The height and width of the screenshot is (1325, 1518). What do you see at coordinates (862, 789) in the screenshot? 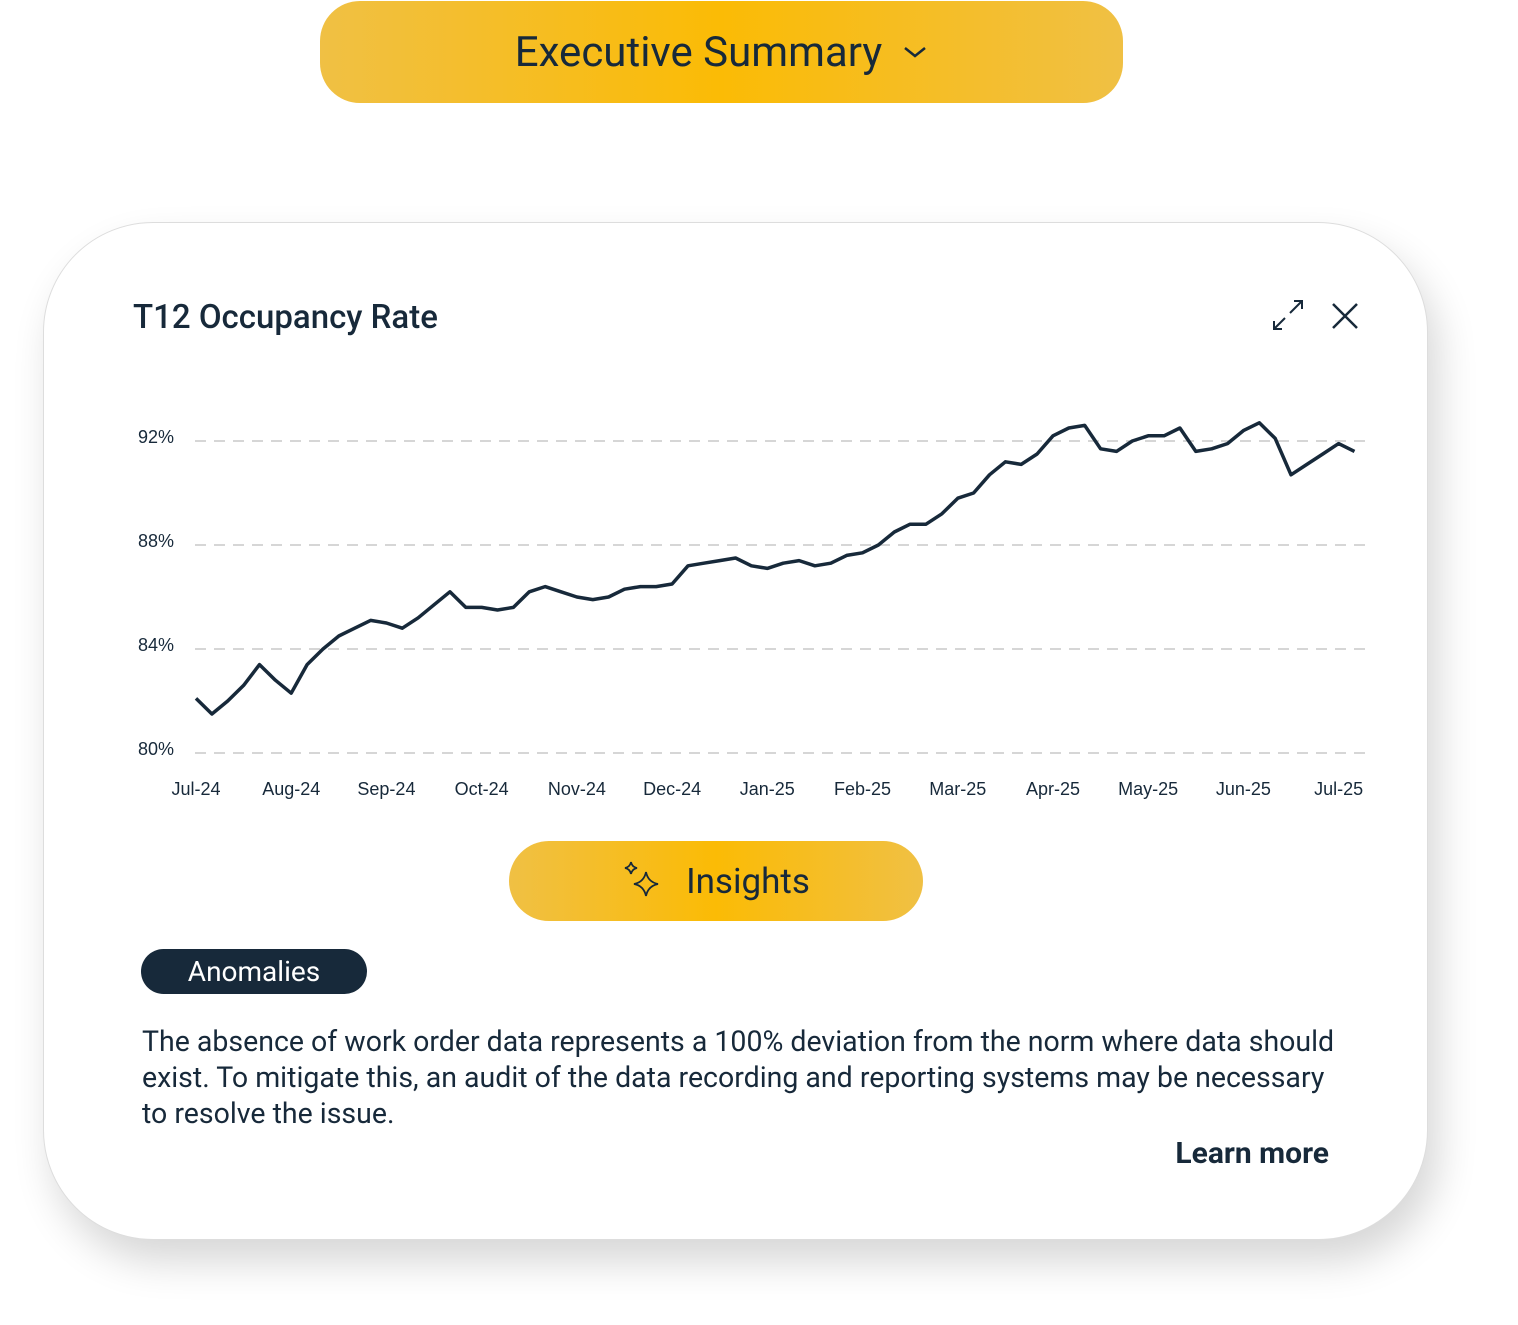
I see `x-tick-label: Feb-25` at bounding box center [862, 789].